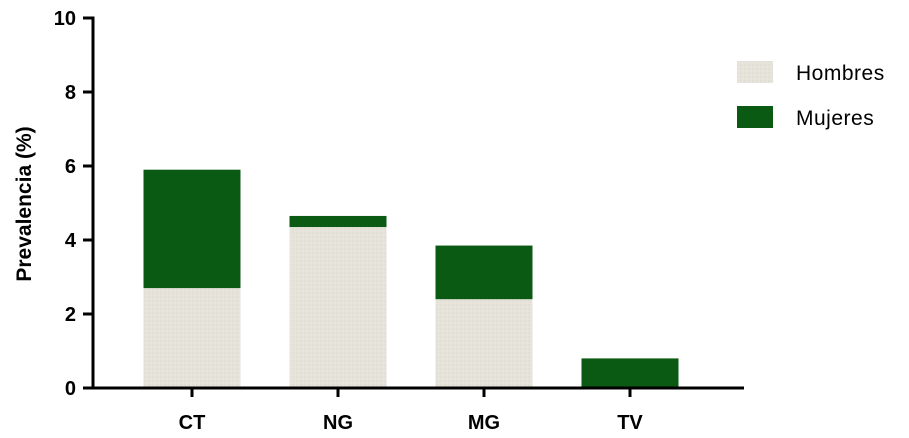  What do you see at coordinates (70, 167) in the screenshot?
I see `y-tick-label: 6` at bounding box center [70, 167].